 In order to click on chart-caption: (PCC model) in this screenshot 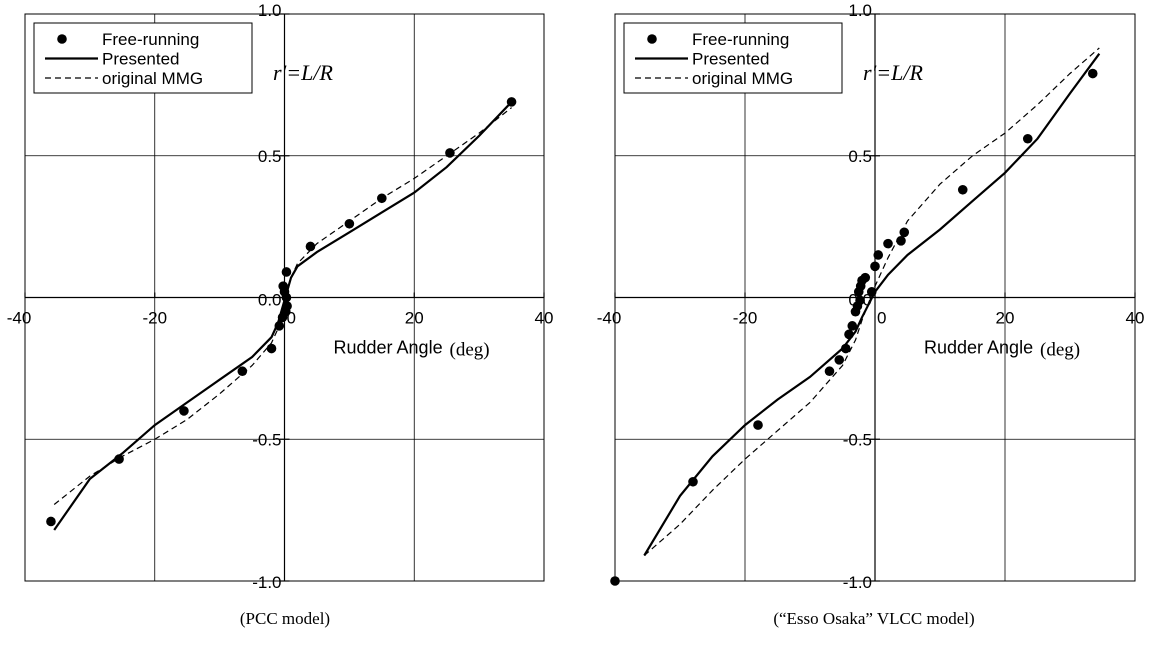, I will do `click(285, 618)`.